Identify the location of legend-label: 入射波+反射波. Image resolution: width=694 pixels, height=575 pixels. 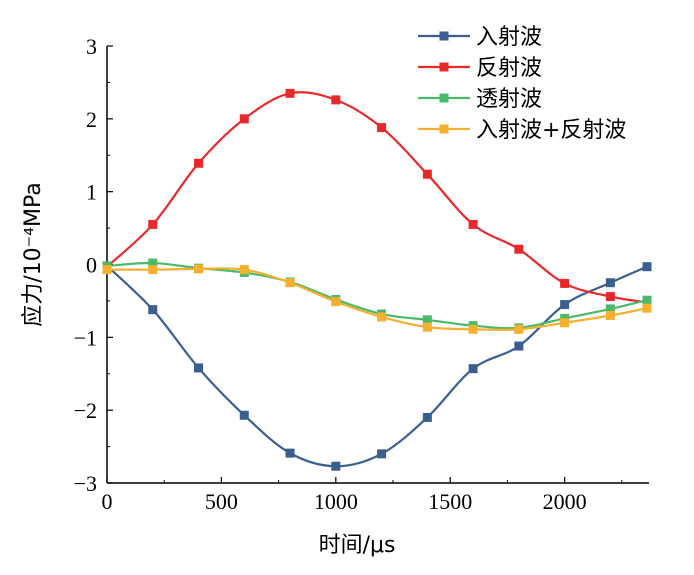
(551, 130).